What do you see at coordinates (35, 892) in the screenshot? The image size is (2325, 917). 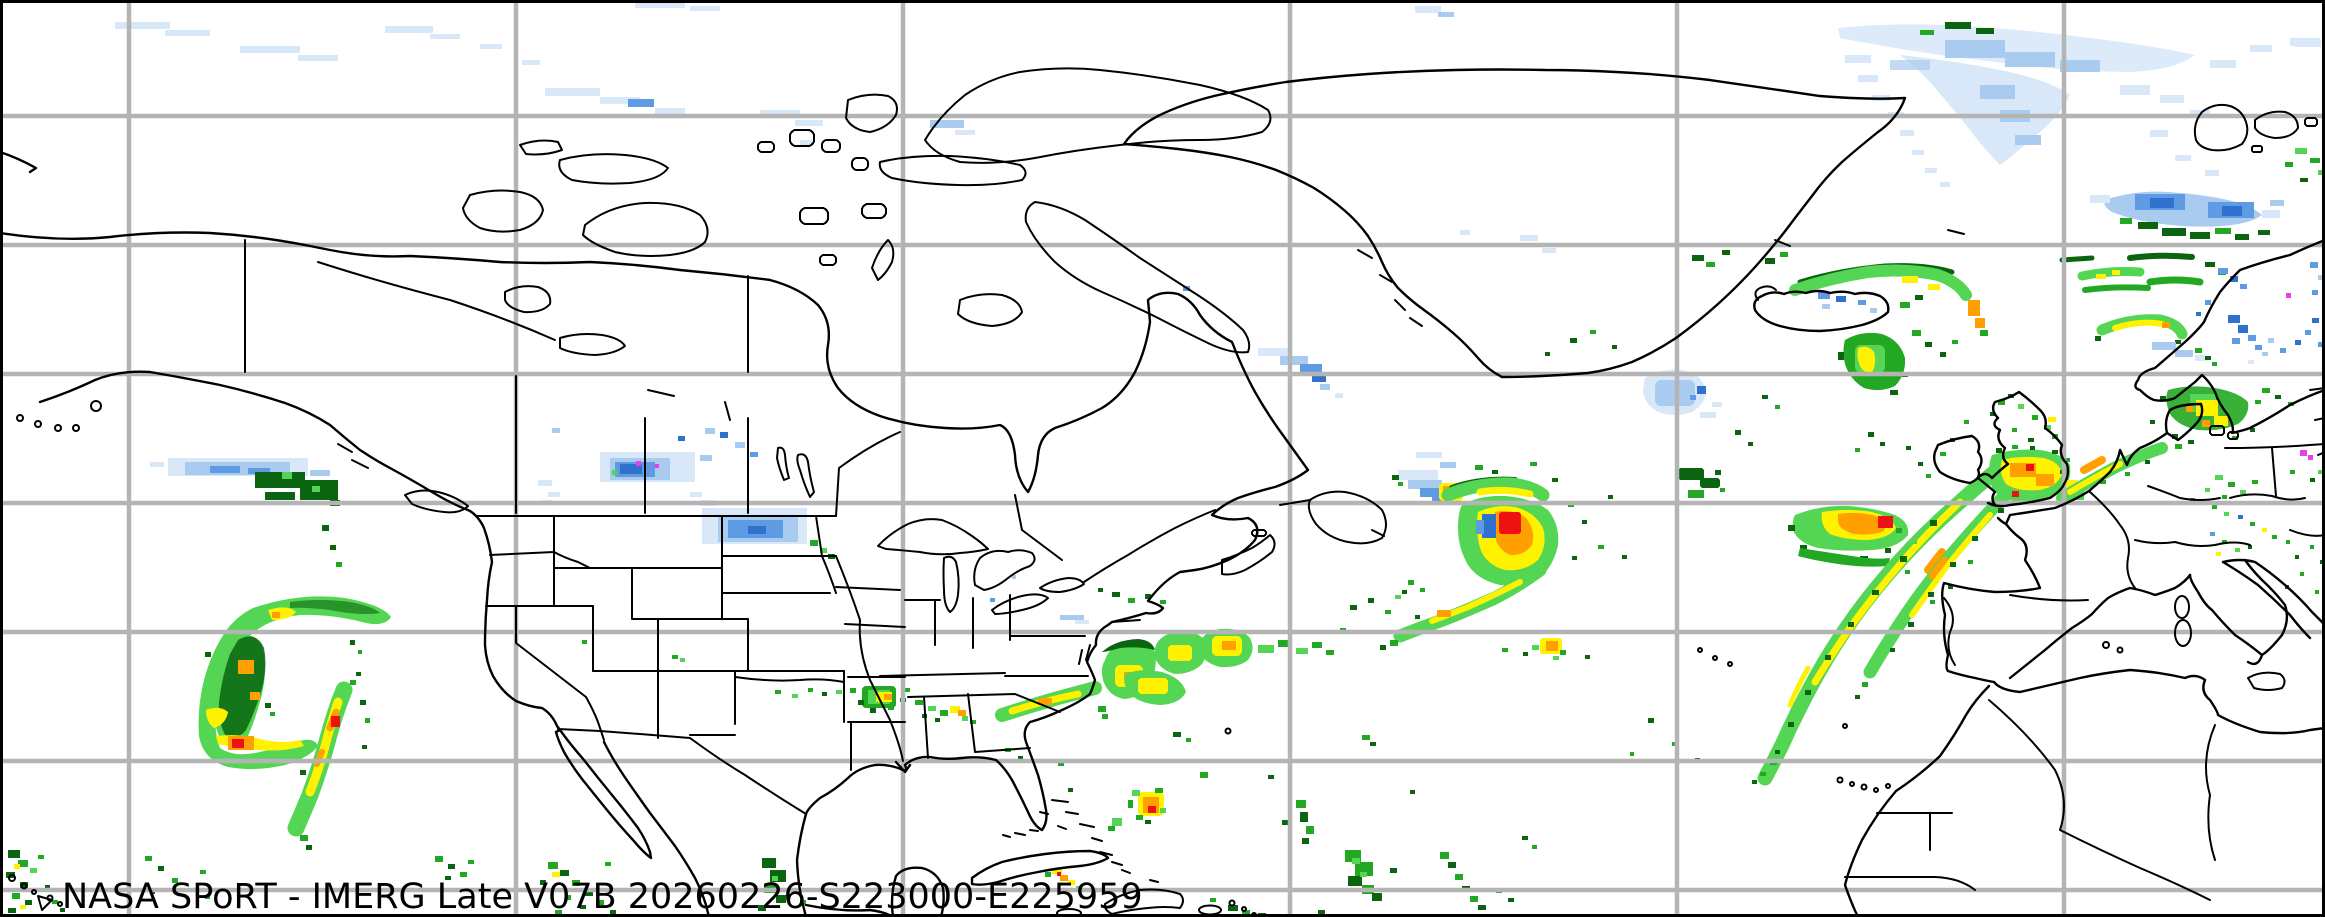 I see `coastlines-hawaii` at bounding box center [35, 892].